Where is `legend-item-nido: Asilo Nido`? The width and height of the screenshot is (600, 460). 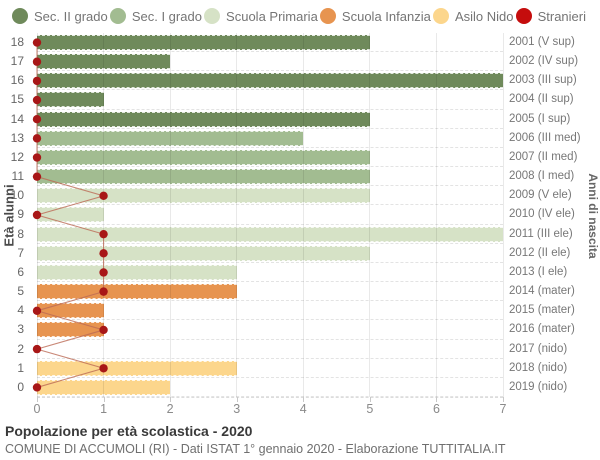
legend-item-nido: Asilo Nido is located at coordinates (472, 16).